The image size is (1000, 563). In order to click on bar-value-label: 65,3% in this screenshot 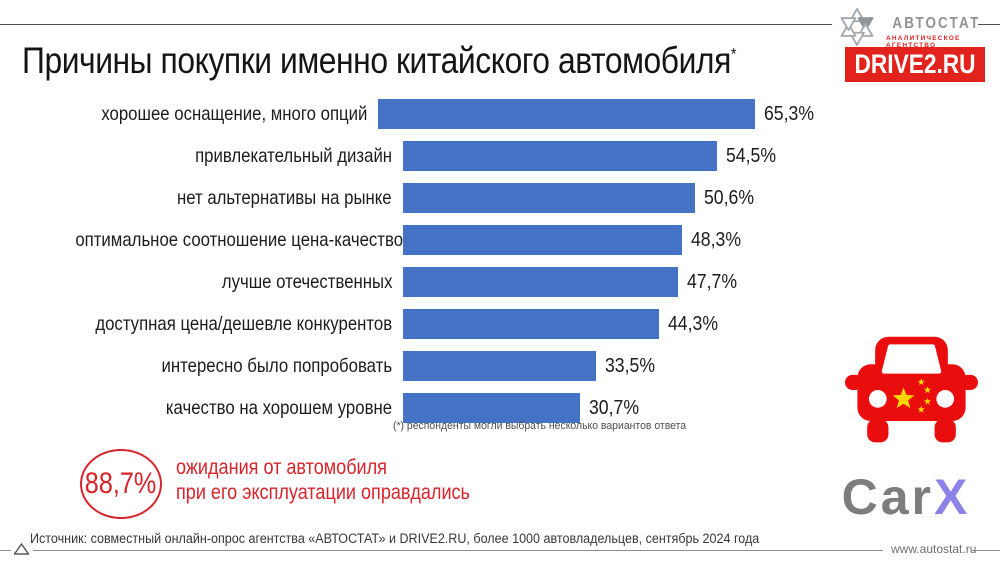, I will do `click(788, 113)`.